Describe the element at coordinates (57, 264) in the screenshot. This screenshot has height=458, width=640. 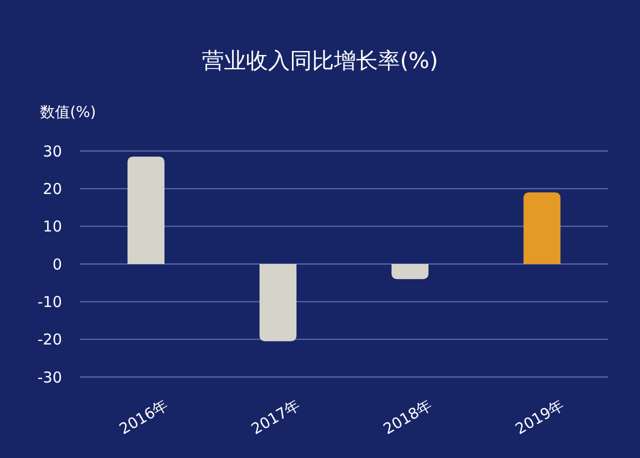
I see `y-tick-label: 0` at that location.